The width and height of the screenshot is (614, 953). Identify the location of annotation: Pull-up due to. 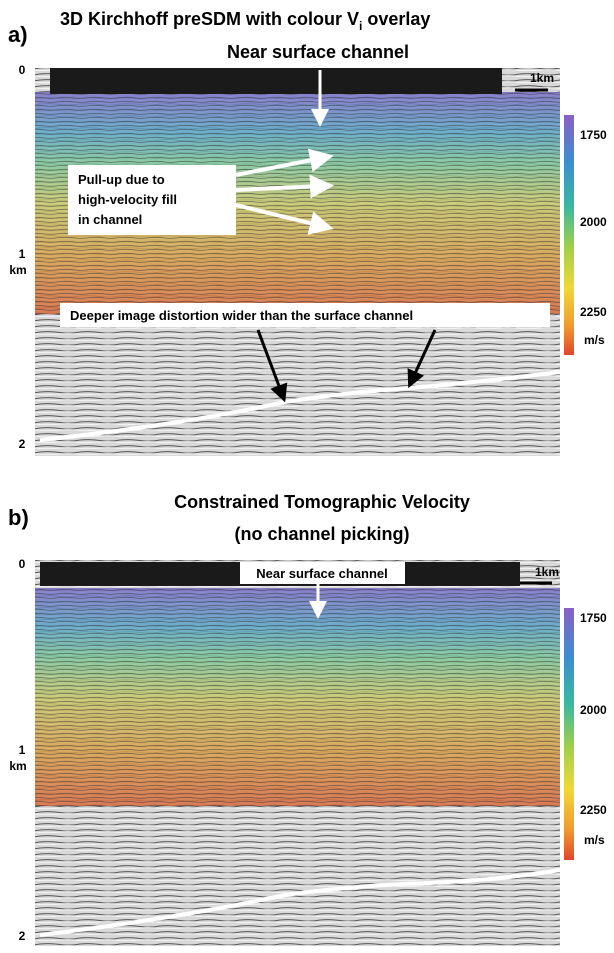
(121, 179).